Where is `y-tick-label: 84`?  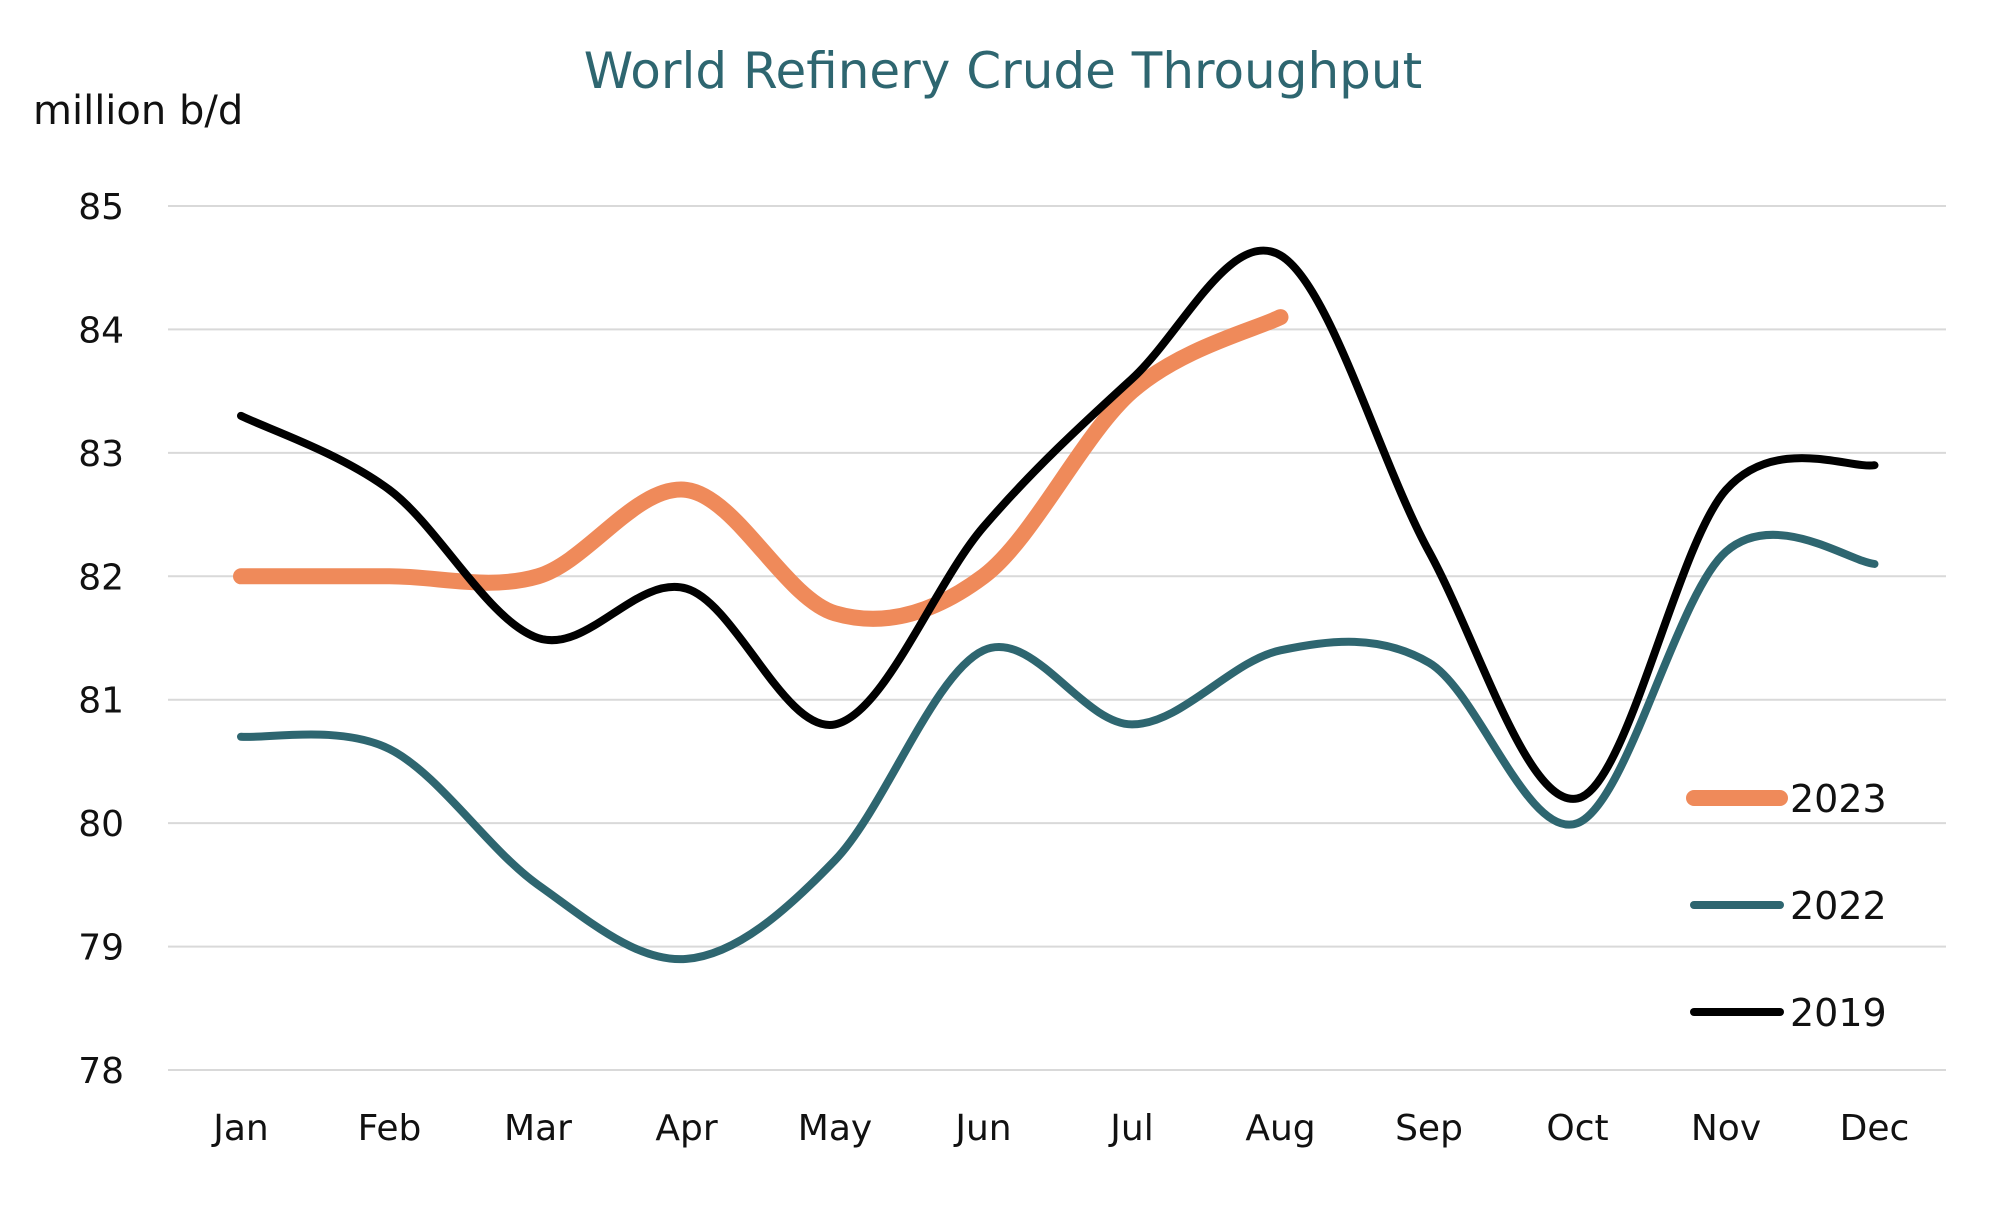
y-tick-label: 84 is located at coordinates (101, 330).